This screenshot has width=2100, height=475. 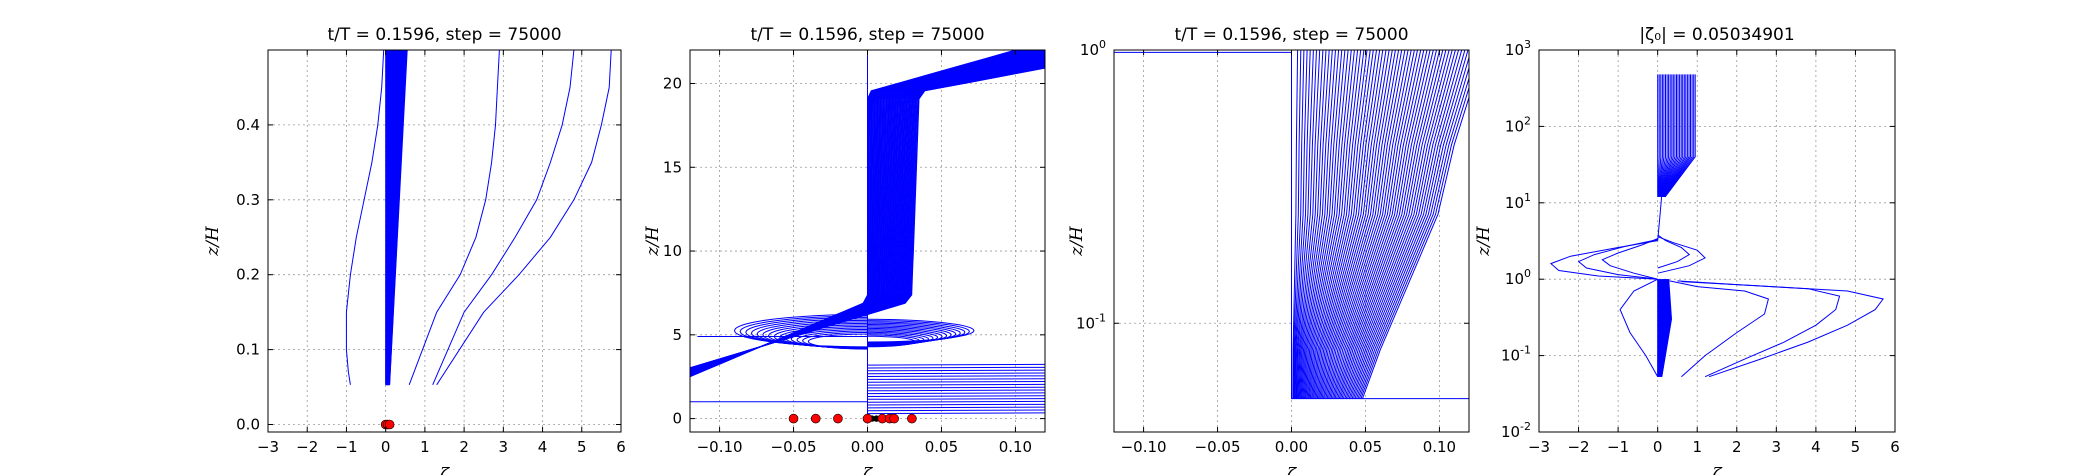 What do you see at coordinates (248, 350) in the screenshot?
I see `y-tick-label: 0.1` at bounding box center [248, 350].